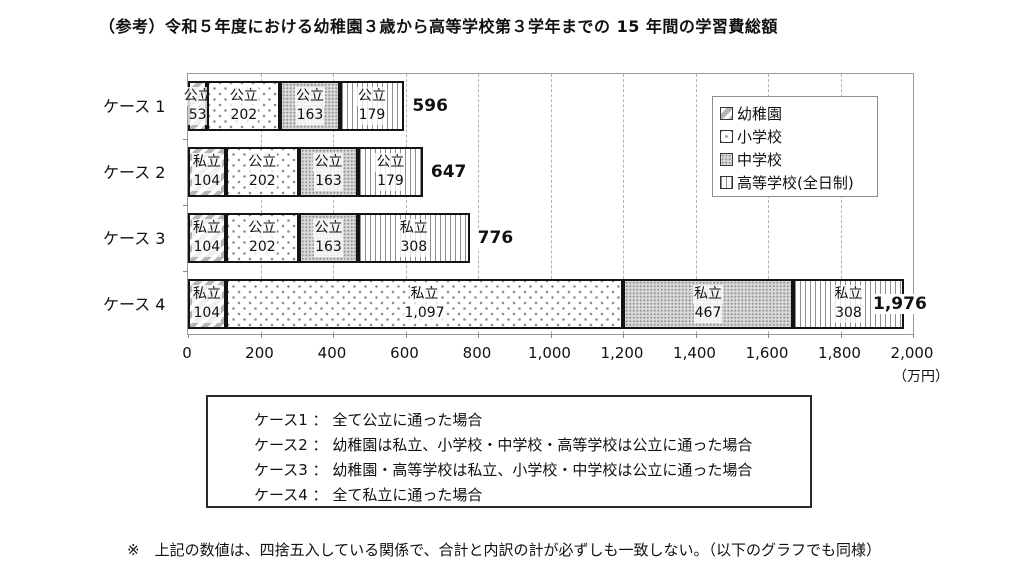 Image resolution: width=1024 pixels, height=586 pixels. I want to click on legend-item-3: 中学校, so click(798, 159).